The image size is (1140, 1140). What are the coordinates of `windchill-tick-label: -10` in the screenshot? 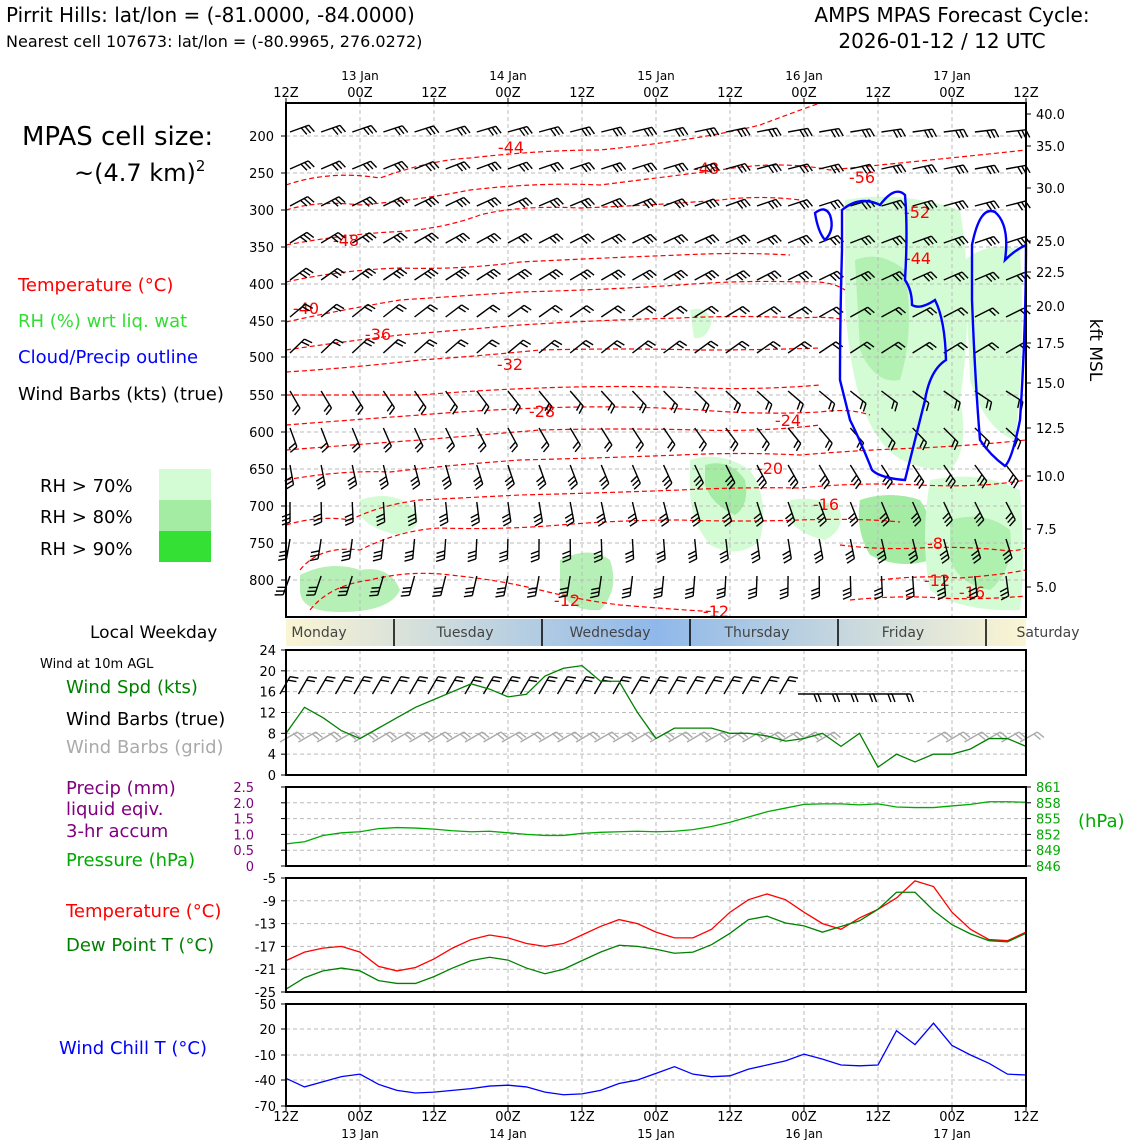 It's located at (265, 1056).